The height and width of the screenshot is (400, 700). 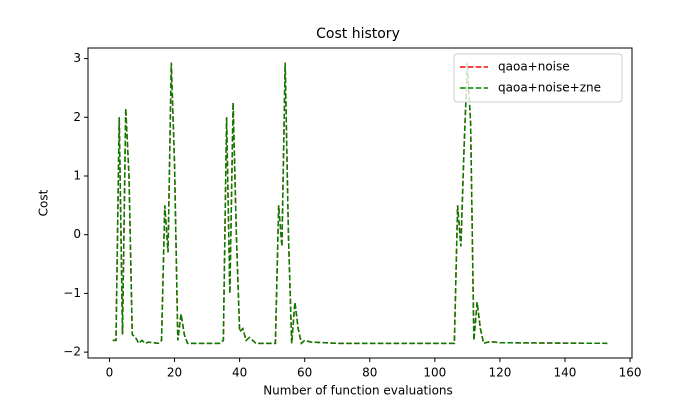 I want to click on x-tick-label: 160, so click(x=630, y=373).